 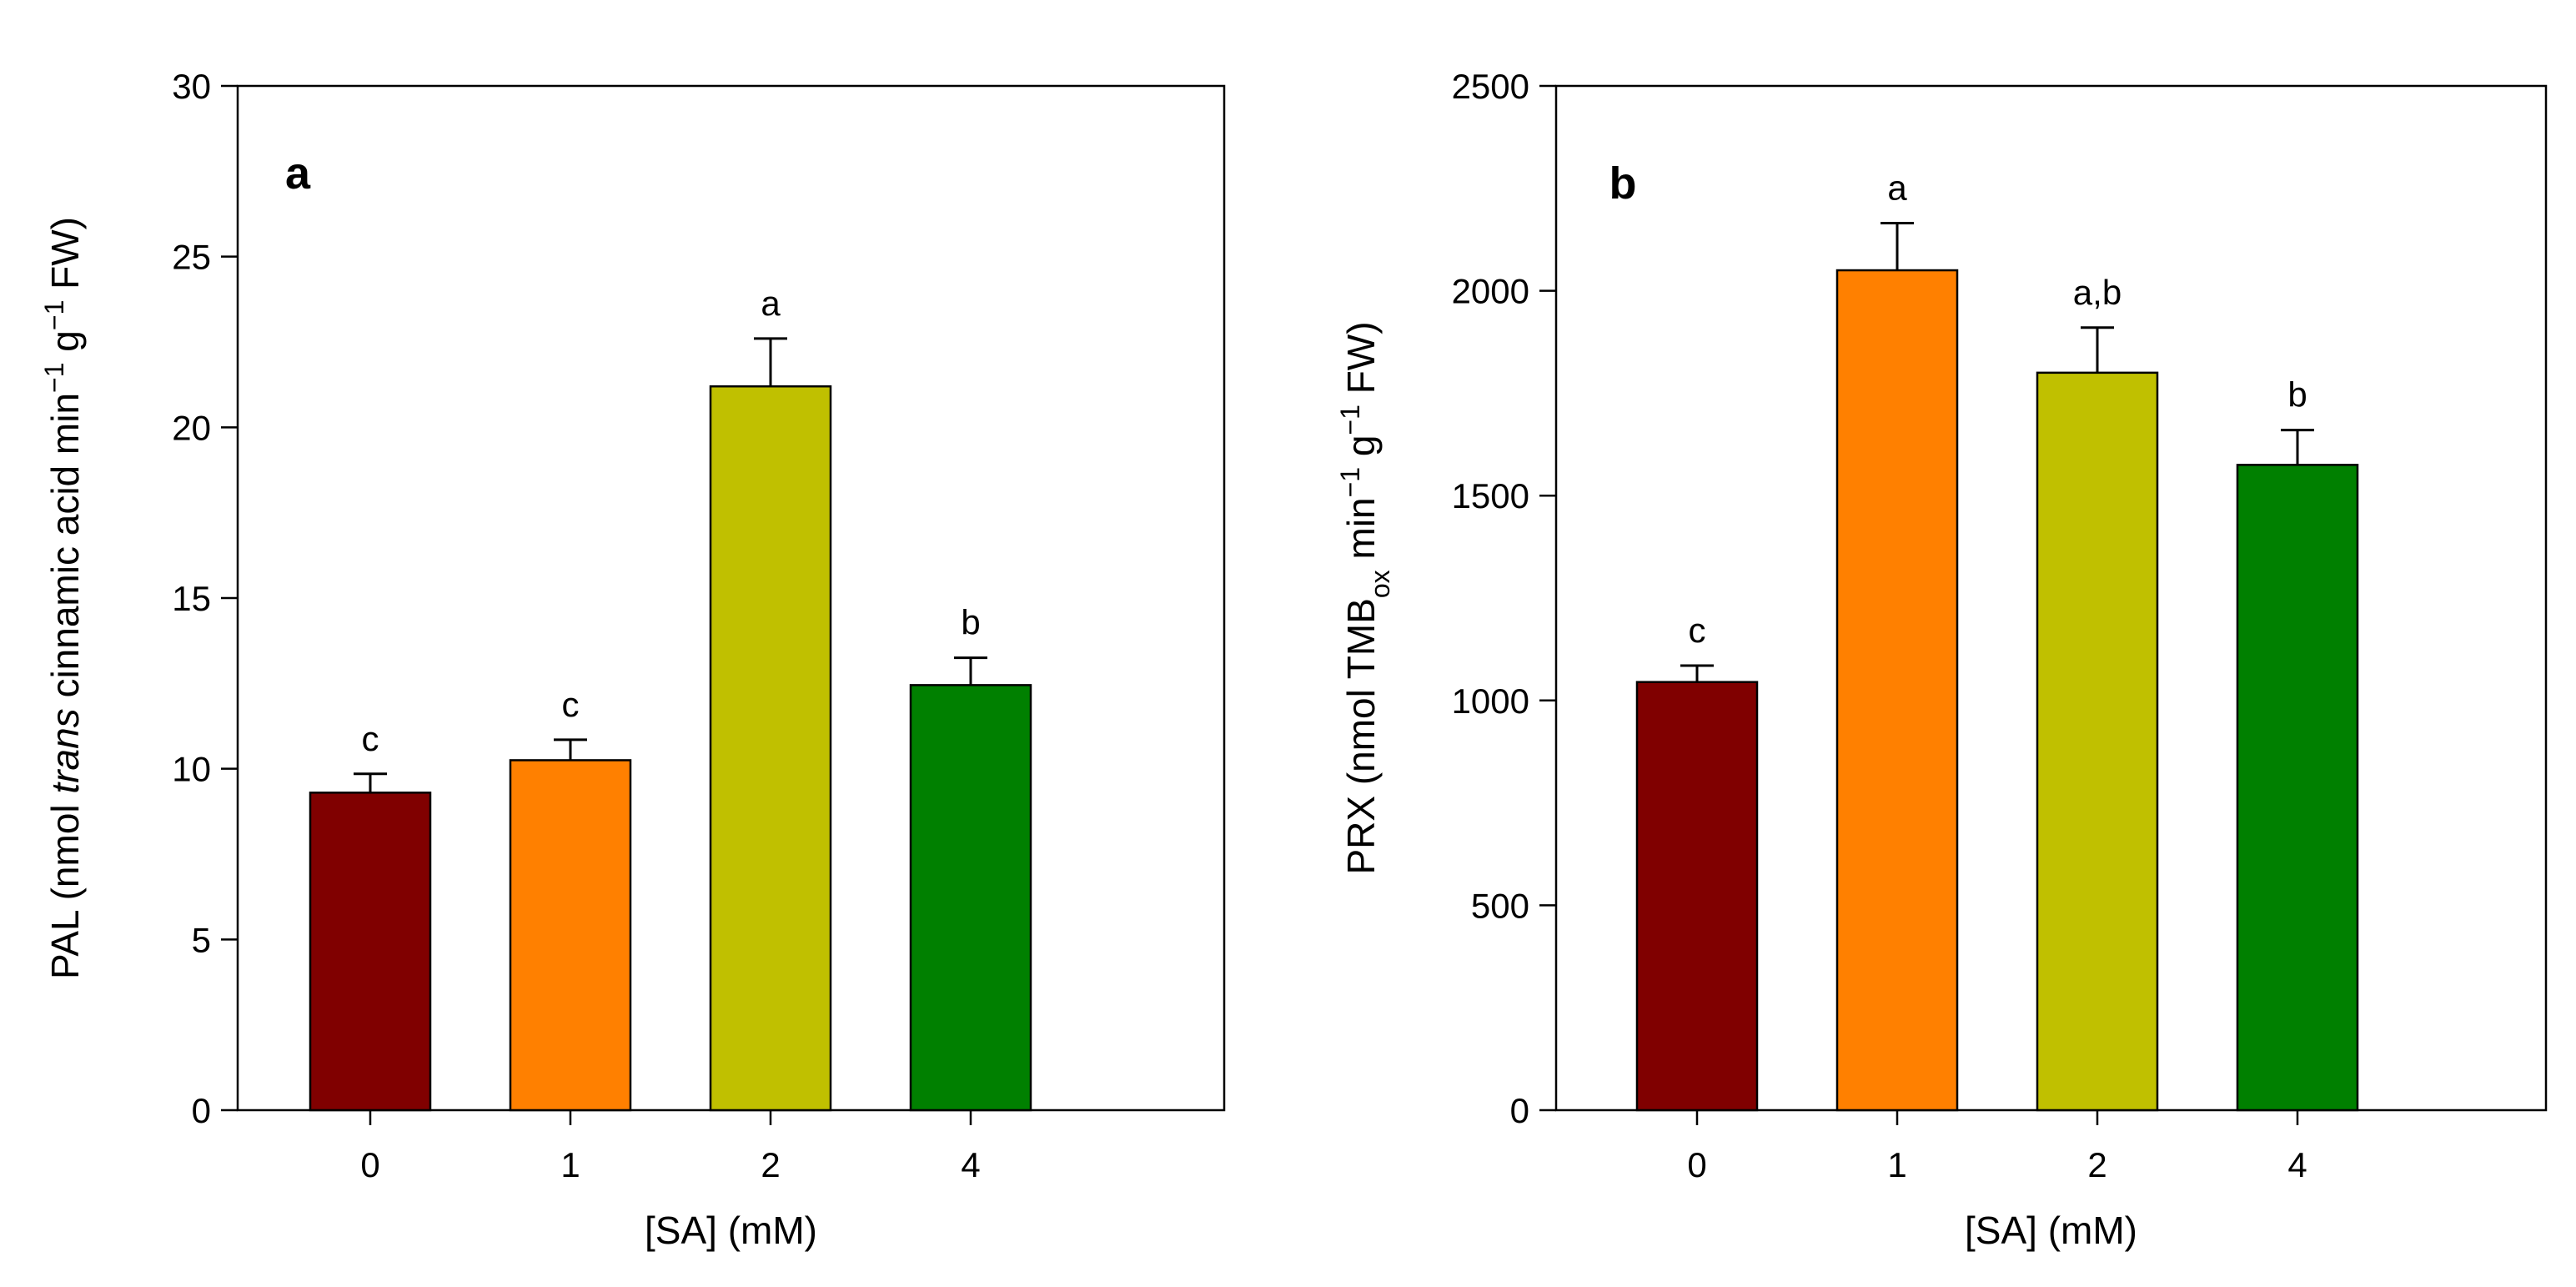 What do you see at coordinates (191, 86) in the screenshot?
I see `y-tick-label: 30` at bounding box center [191, 86].